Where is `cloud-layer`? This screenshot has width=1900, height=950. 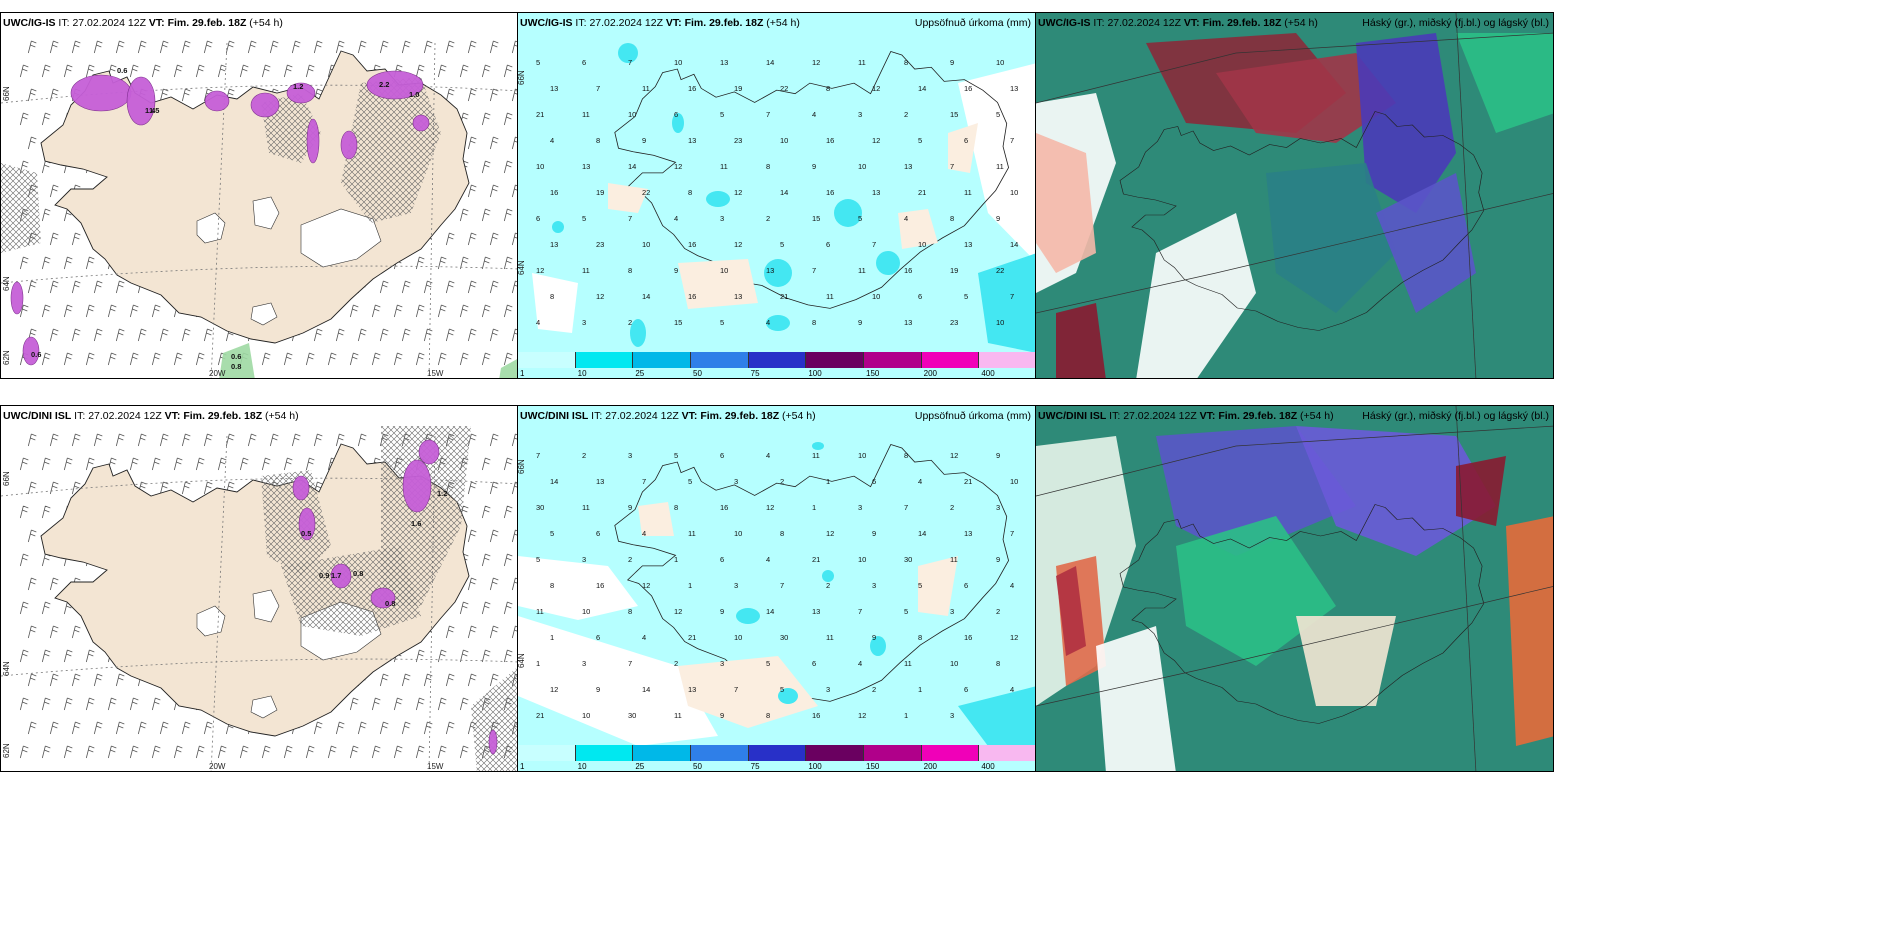
cloud-layer is located at coordinates (1346, 661).